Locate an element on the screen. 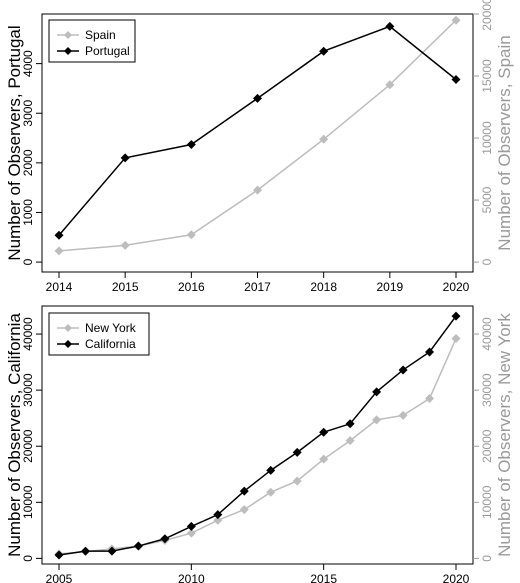 The image size is (520, 583). legend-marker-spain is located at coordinates (68, 35).